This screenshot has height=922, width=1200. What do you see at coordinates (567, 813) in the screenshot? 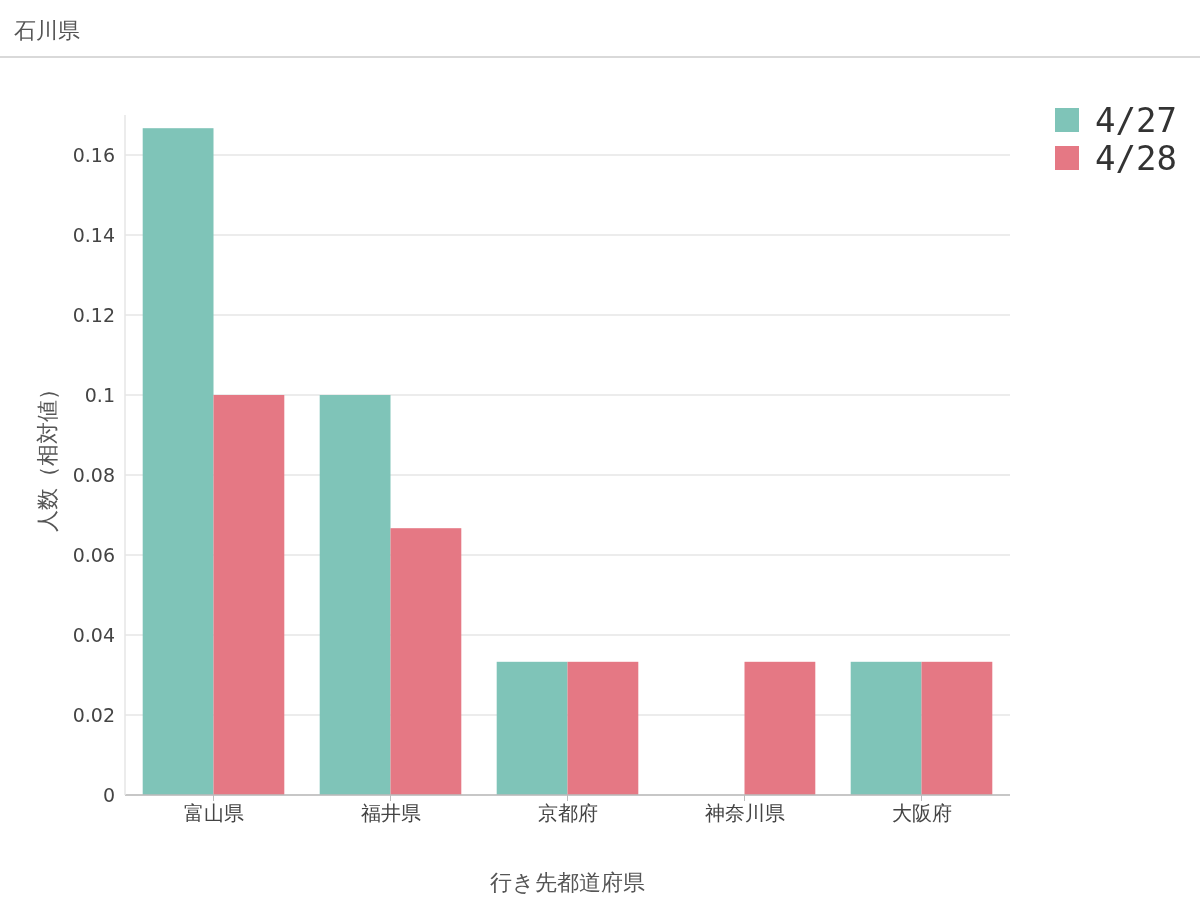
I see `x-tick-label: 京都府` at bounding box center [567, 813].